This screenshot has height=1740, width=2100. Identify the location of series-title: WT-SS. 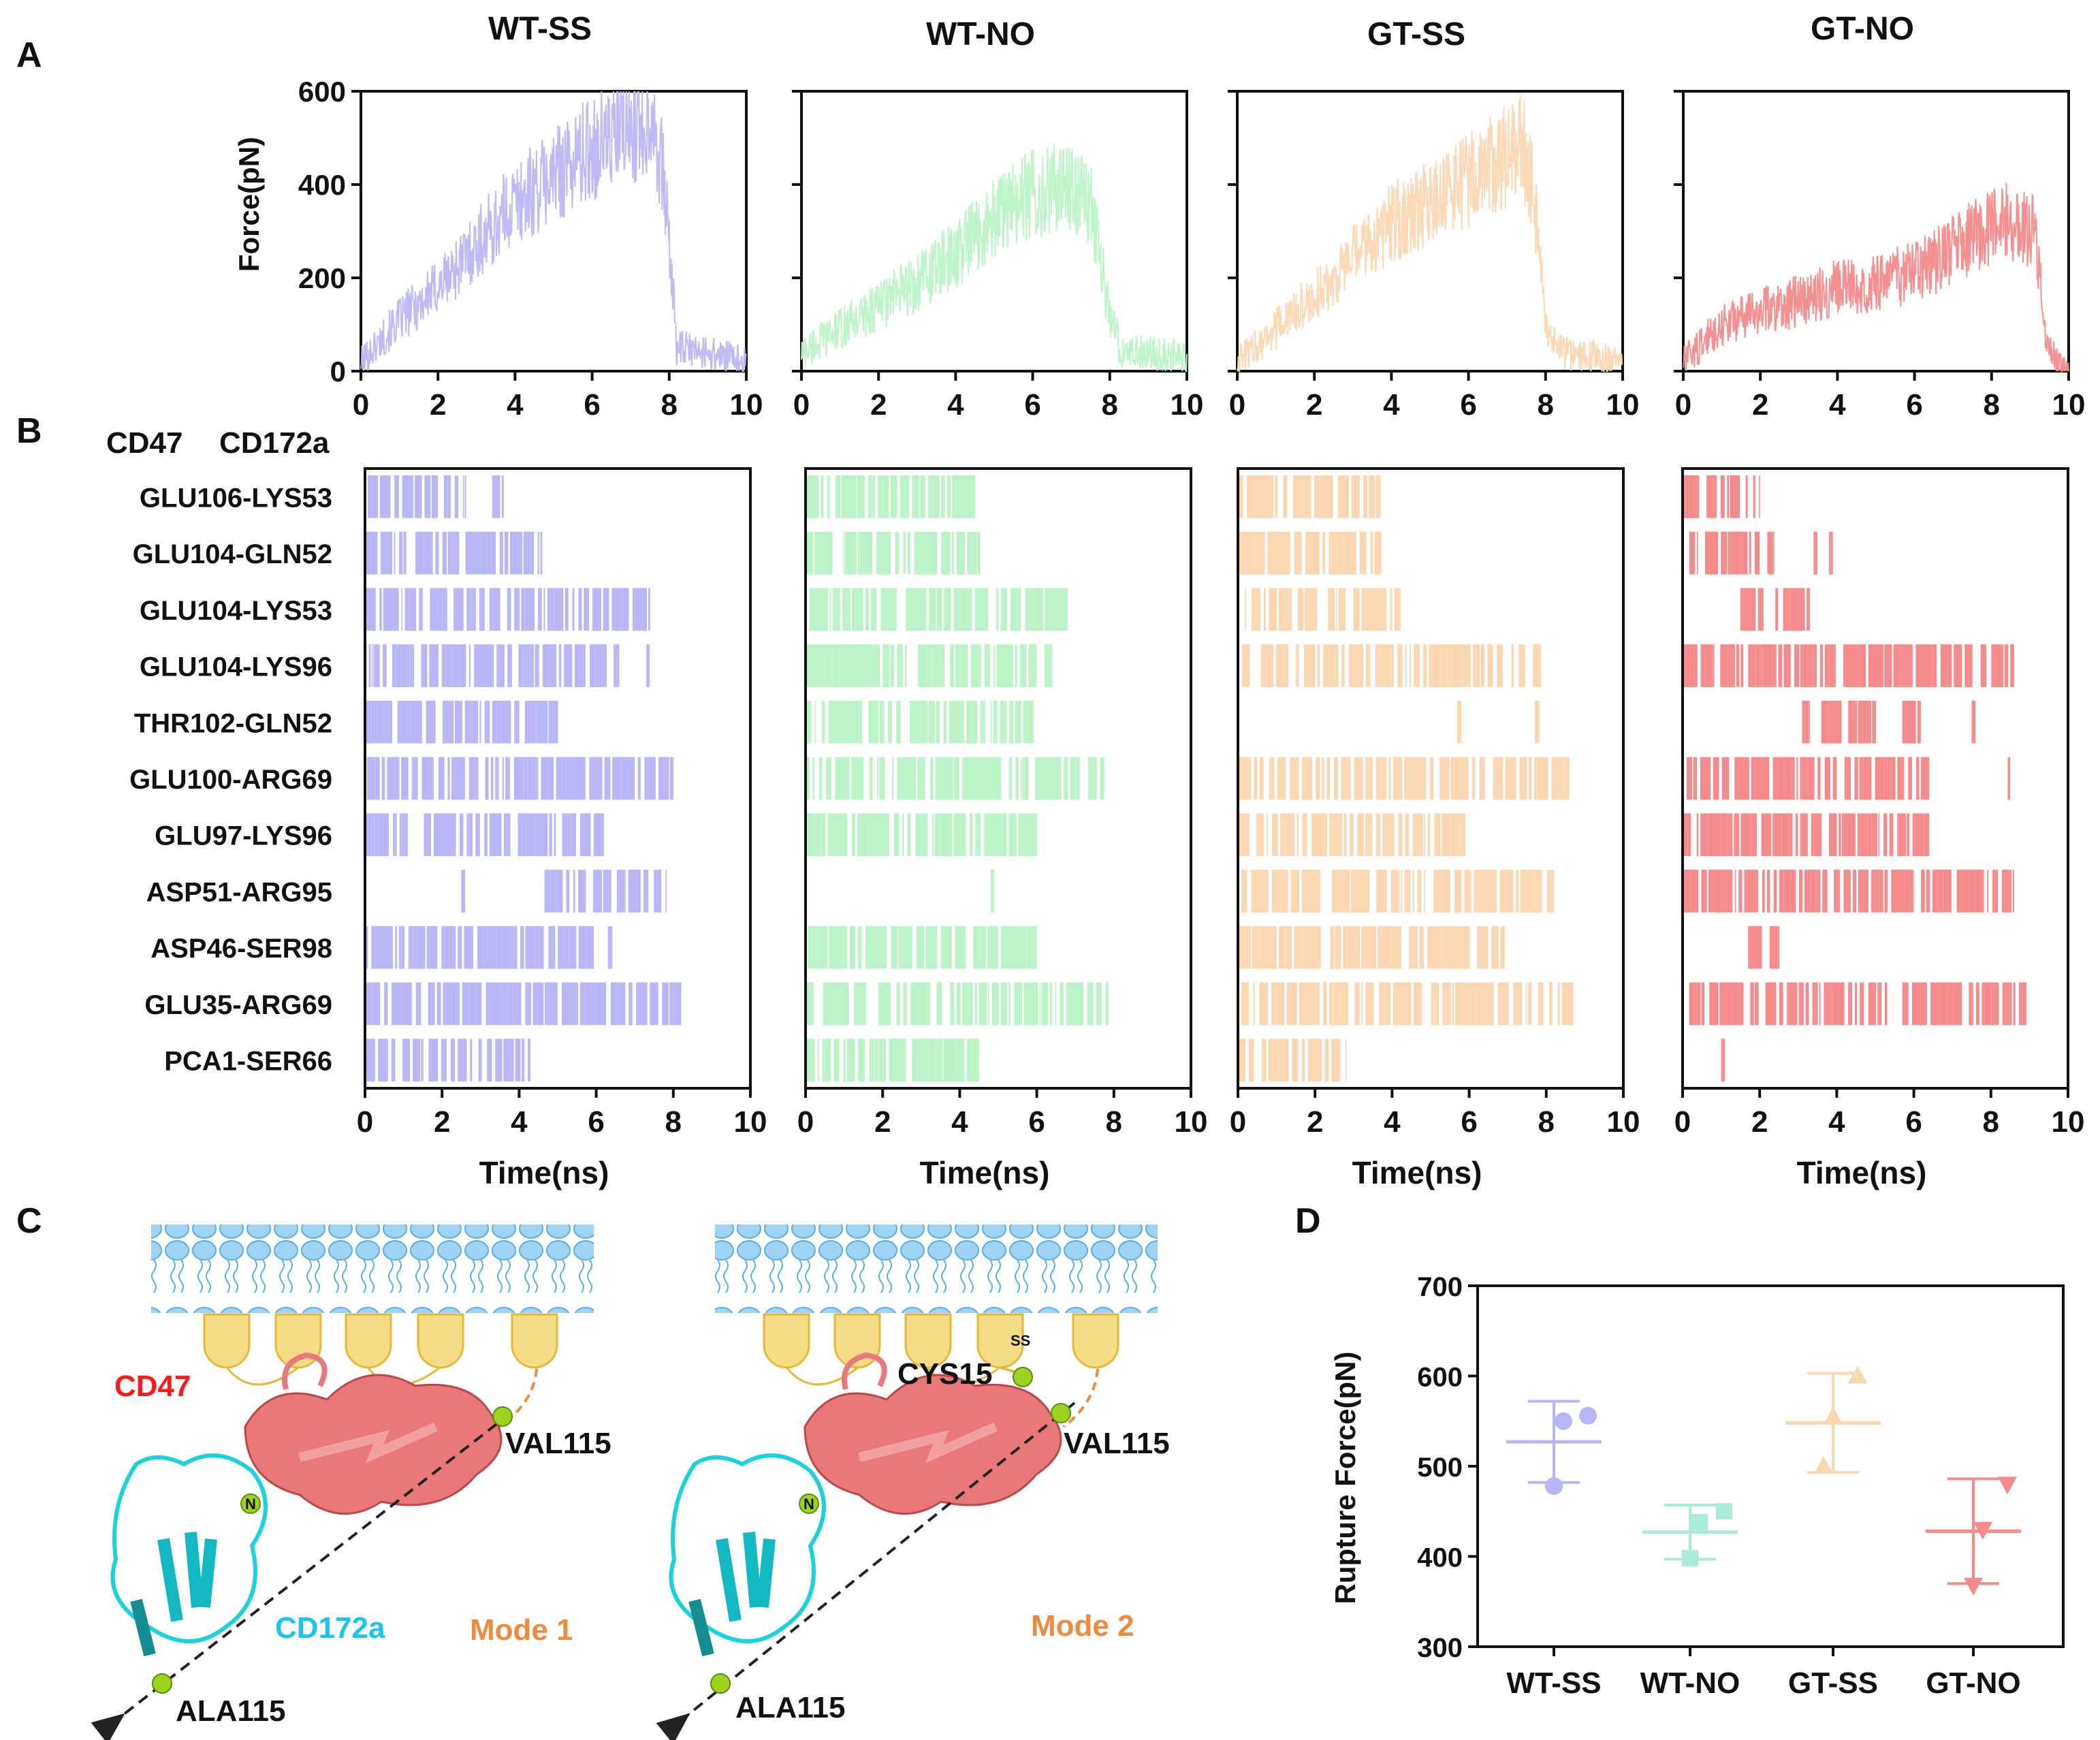
(540, 29).